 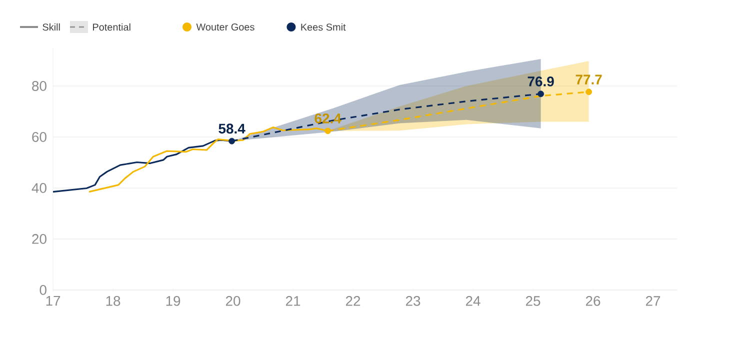 What do you see at coordinates (589, 79) in the screenshot?
I see `data-label: 77.7` at bounding box center [589, 79].